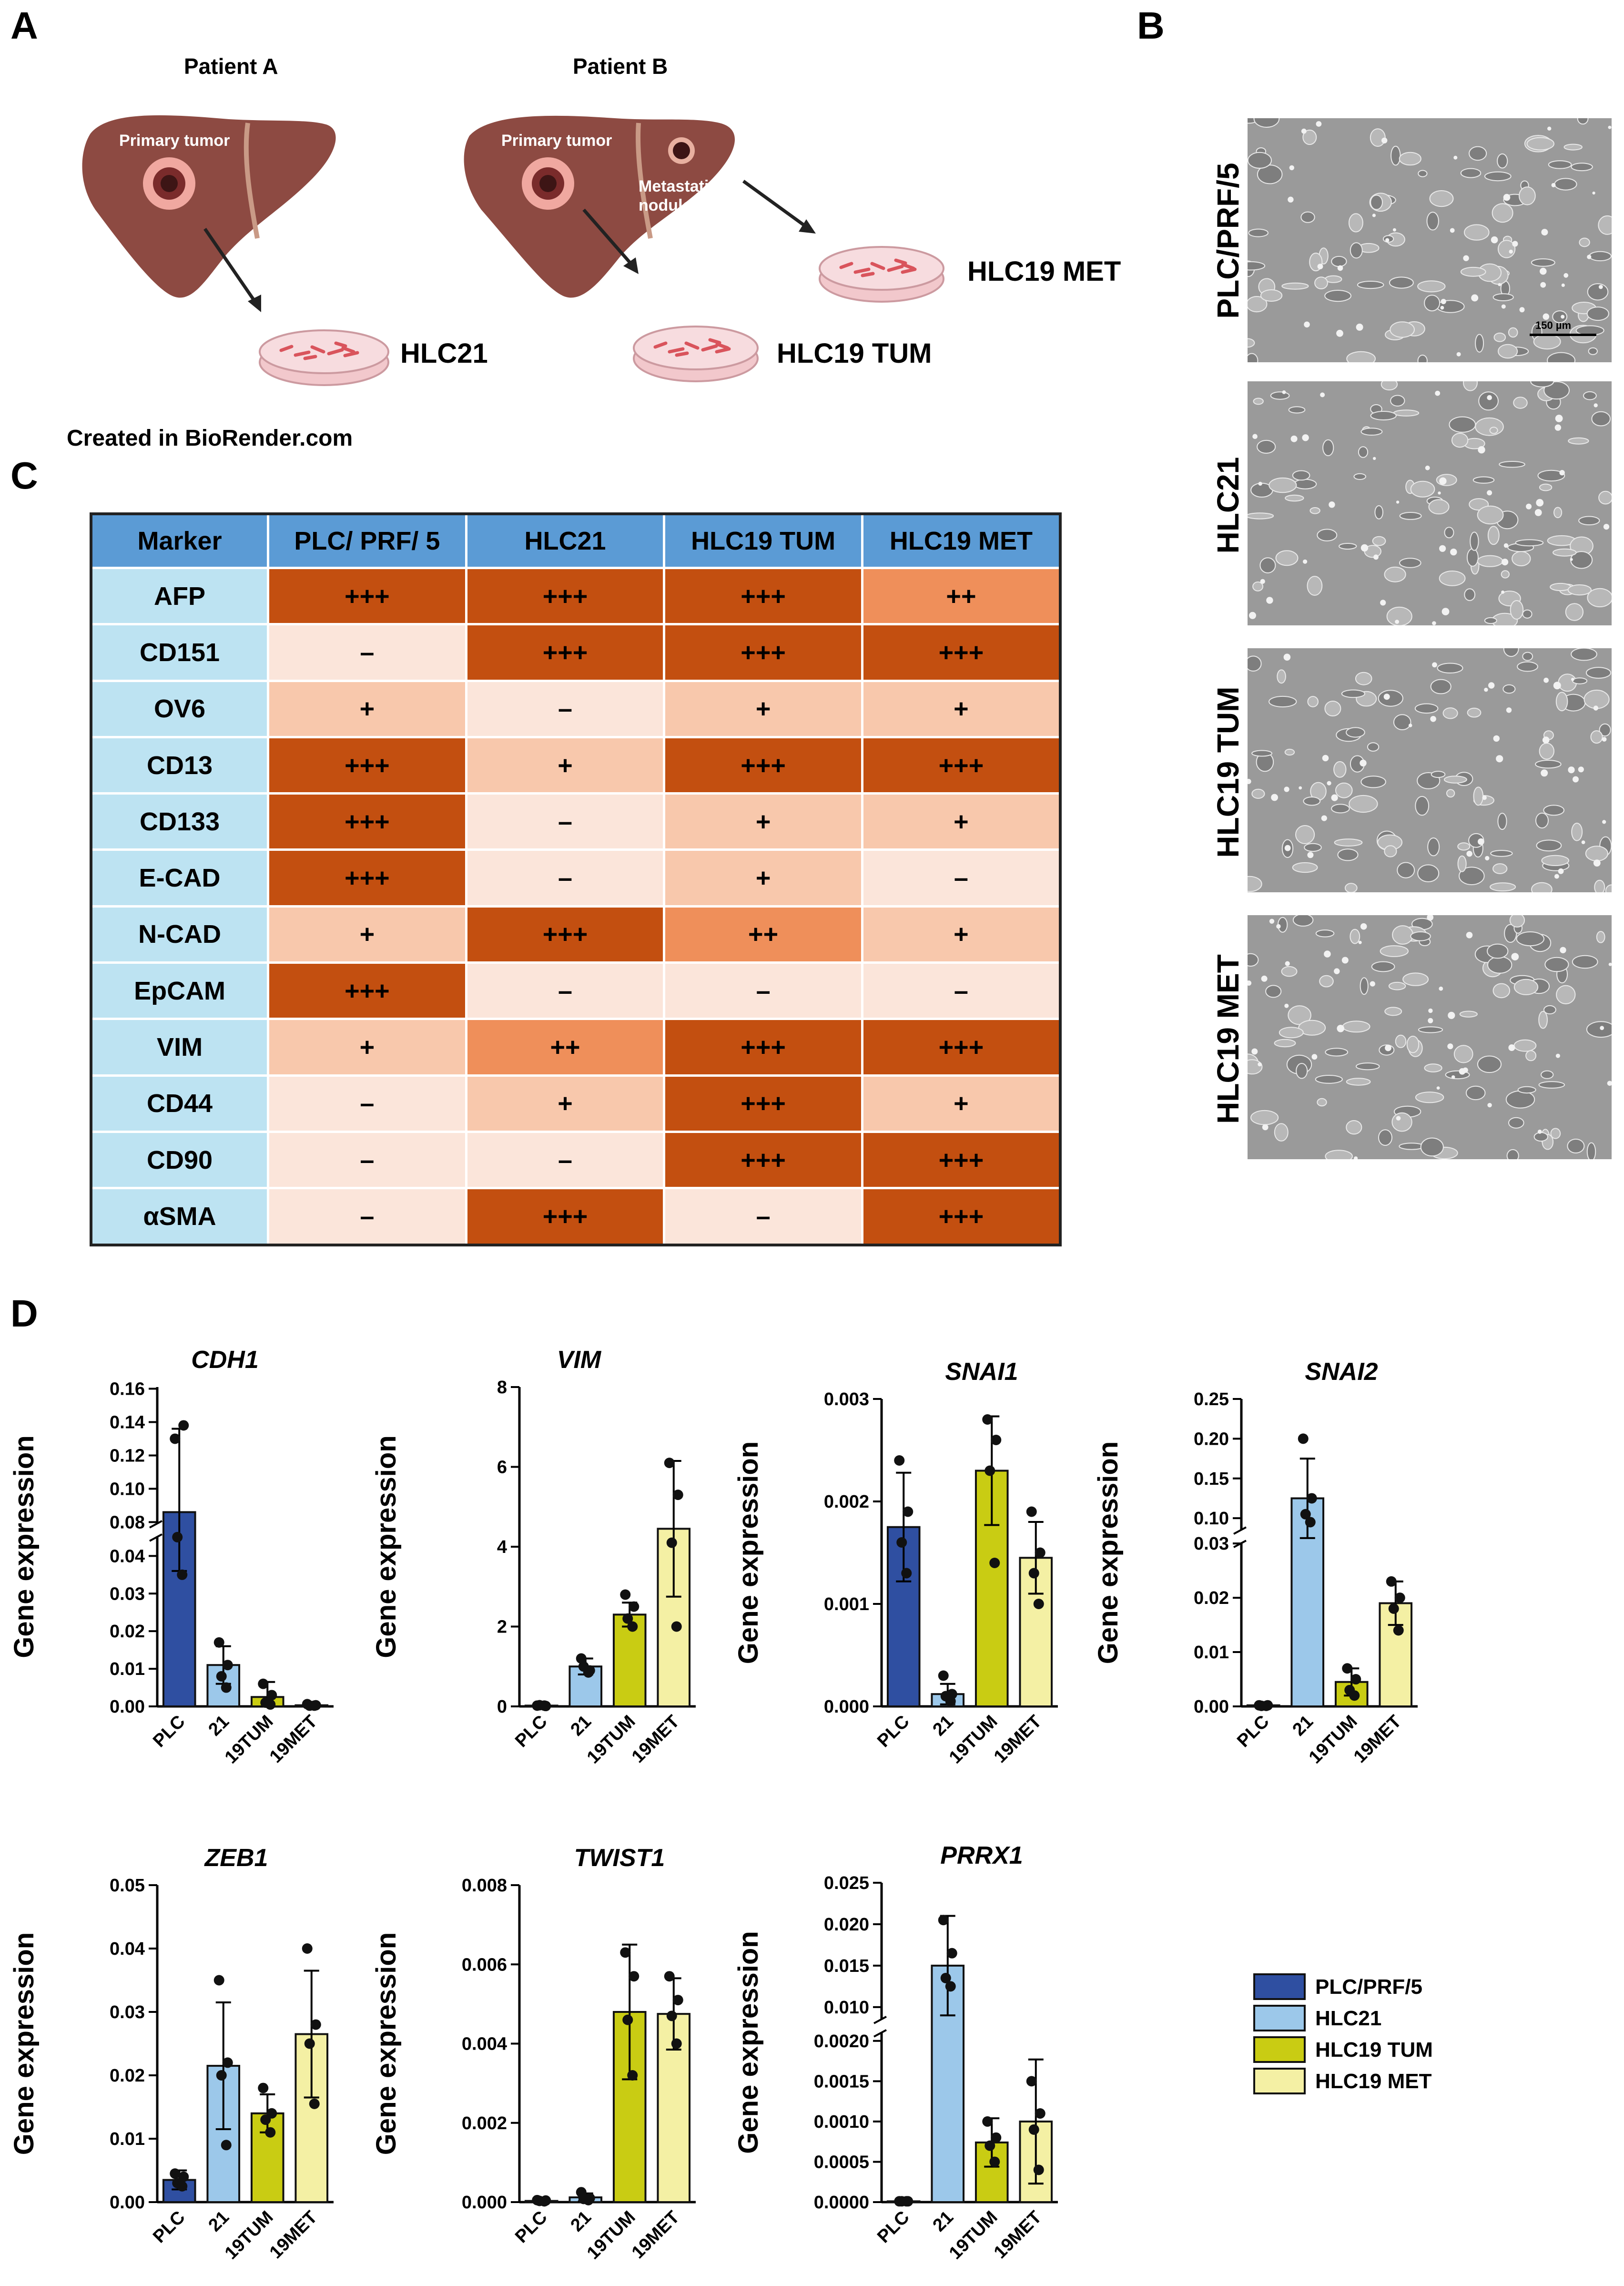 This screenshot has width=1624, height=2286. I want to click on y-tick-label: 0.006, so click(484, 1965).